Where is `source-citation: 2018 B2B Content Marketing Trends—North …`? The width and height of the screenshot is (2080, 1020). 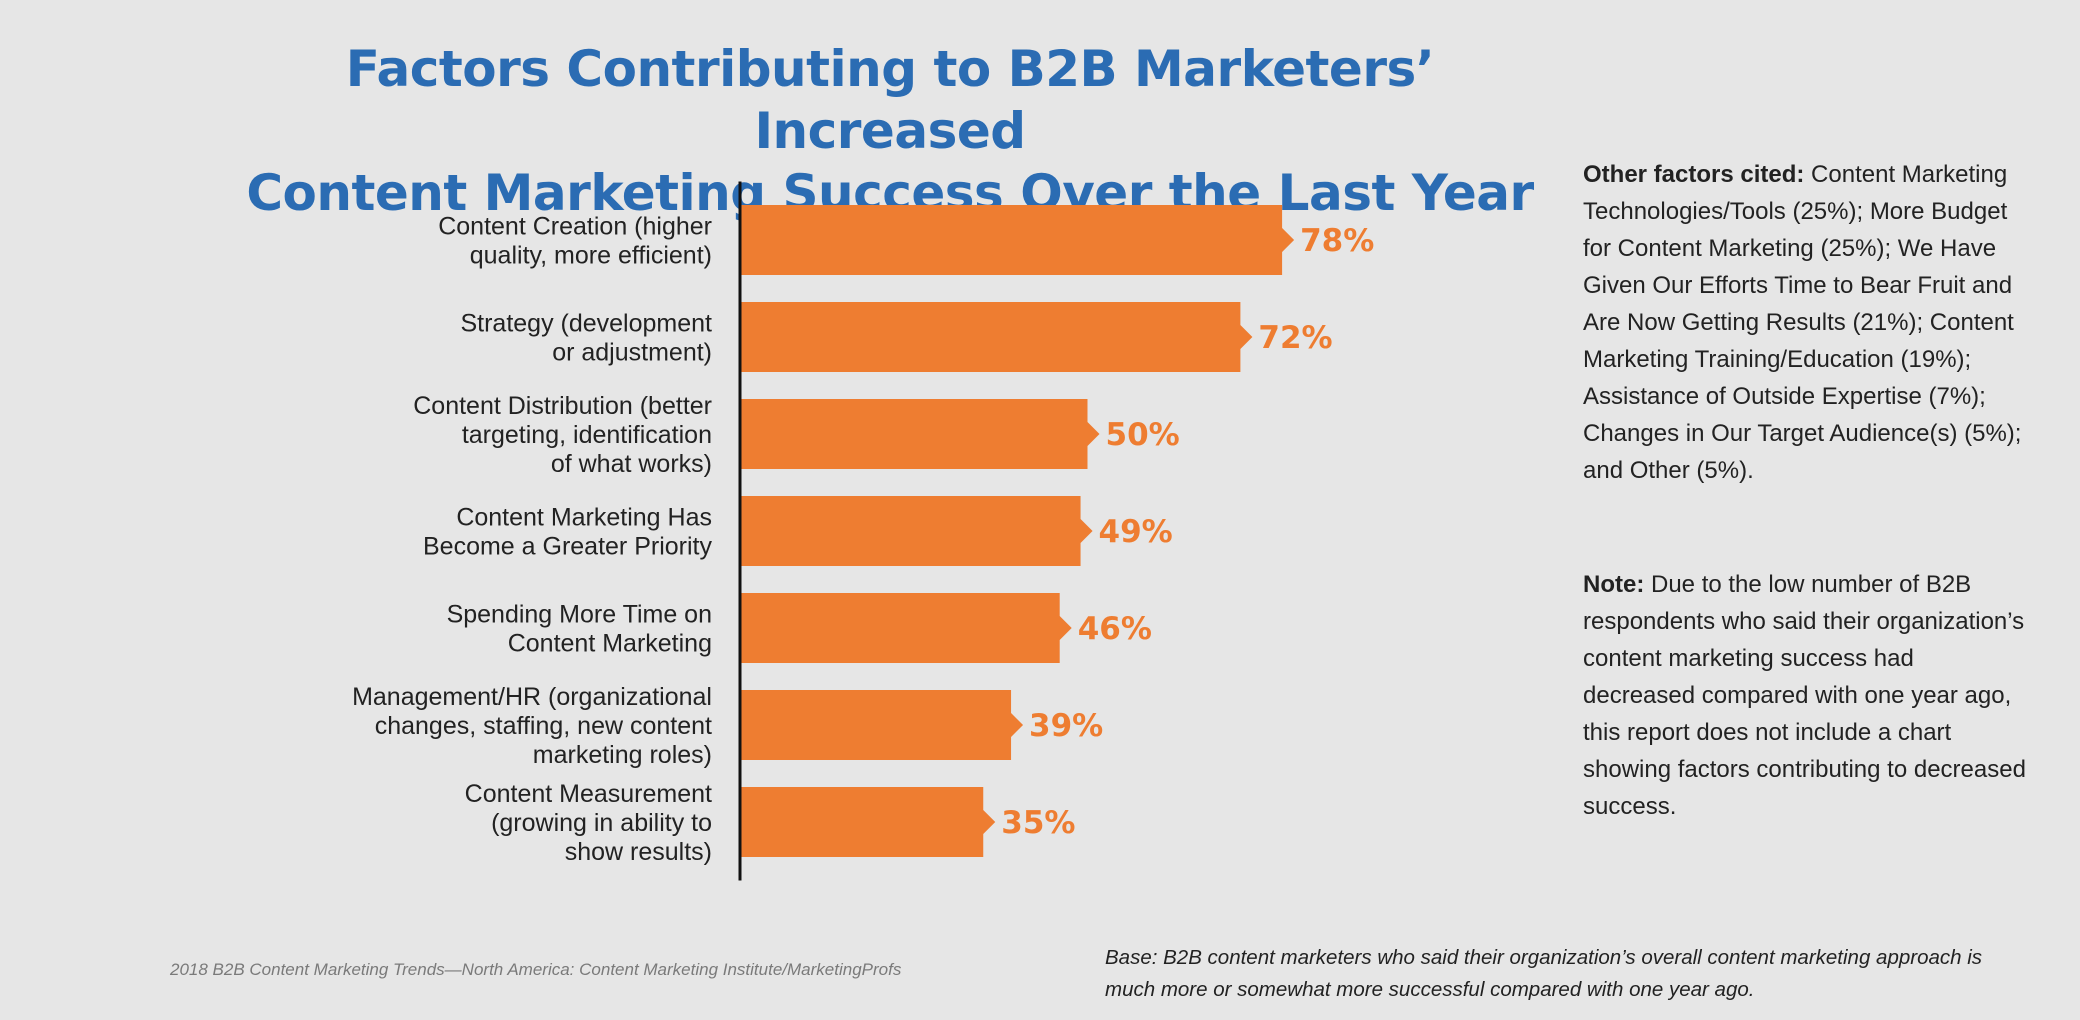
source-citation: 2018 B2B Content Marketing Trends—North … is located at coordinates (536, 969).